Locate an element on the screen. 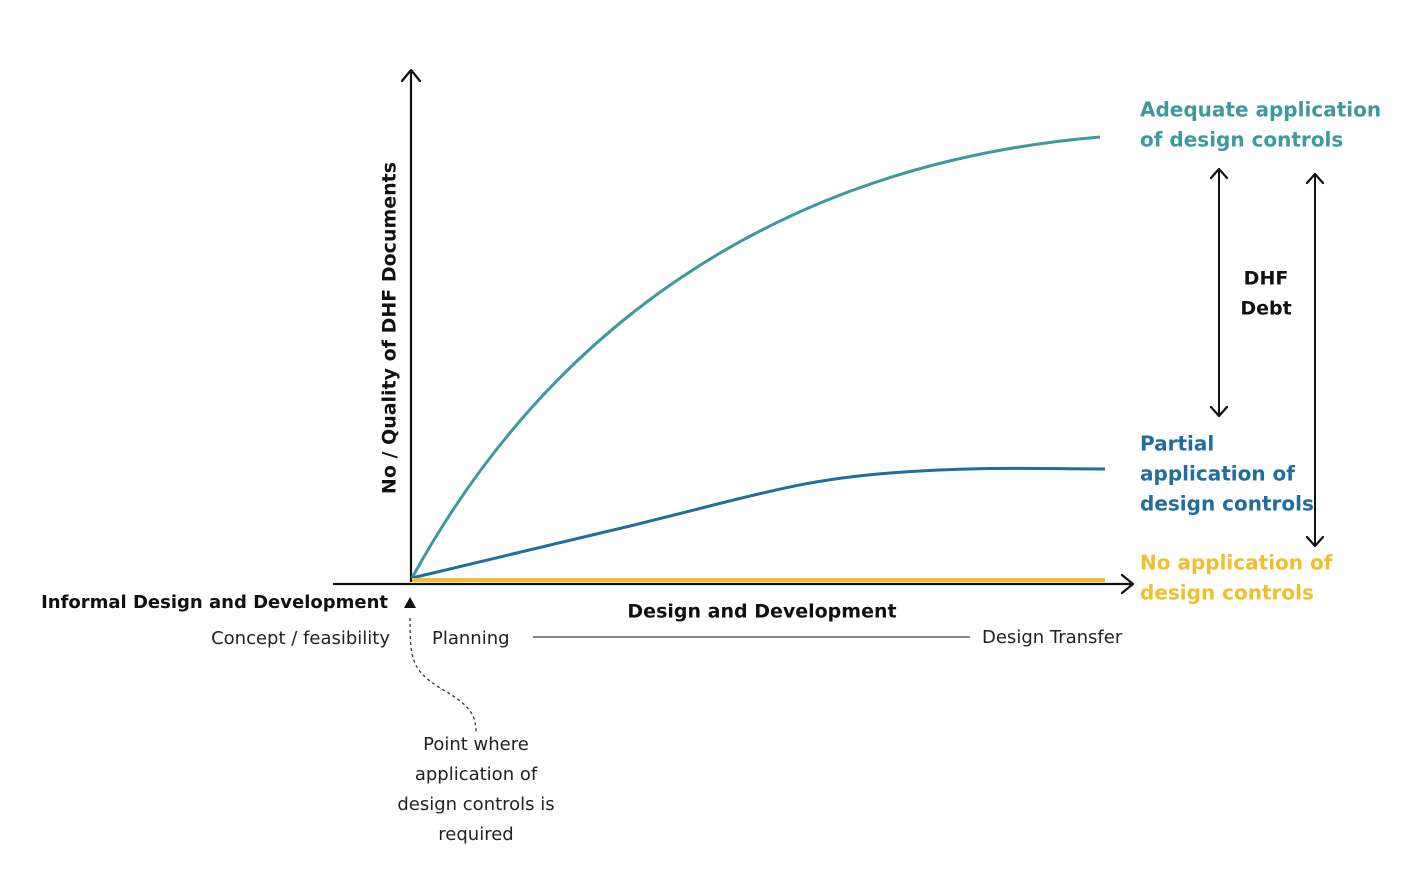 The image size is (1401, 883). annotation: Point where is located at coordinates (476, 744).